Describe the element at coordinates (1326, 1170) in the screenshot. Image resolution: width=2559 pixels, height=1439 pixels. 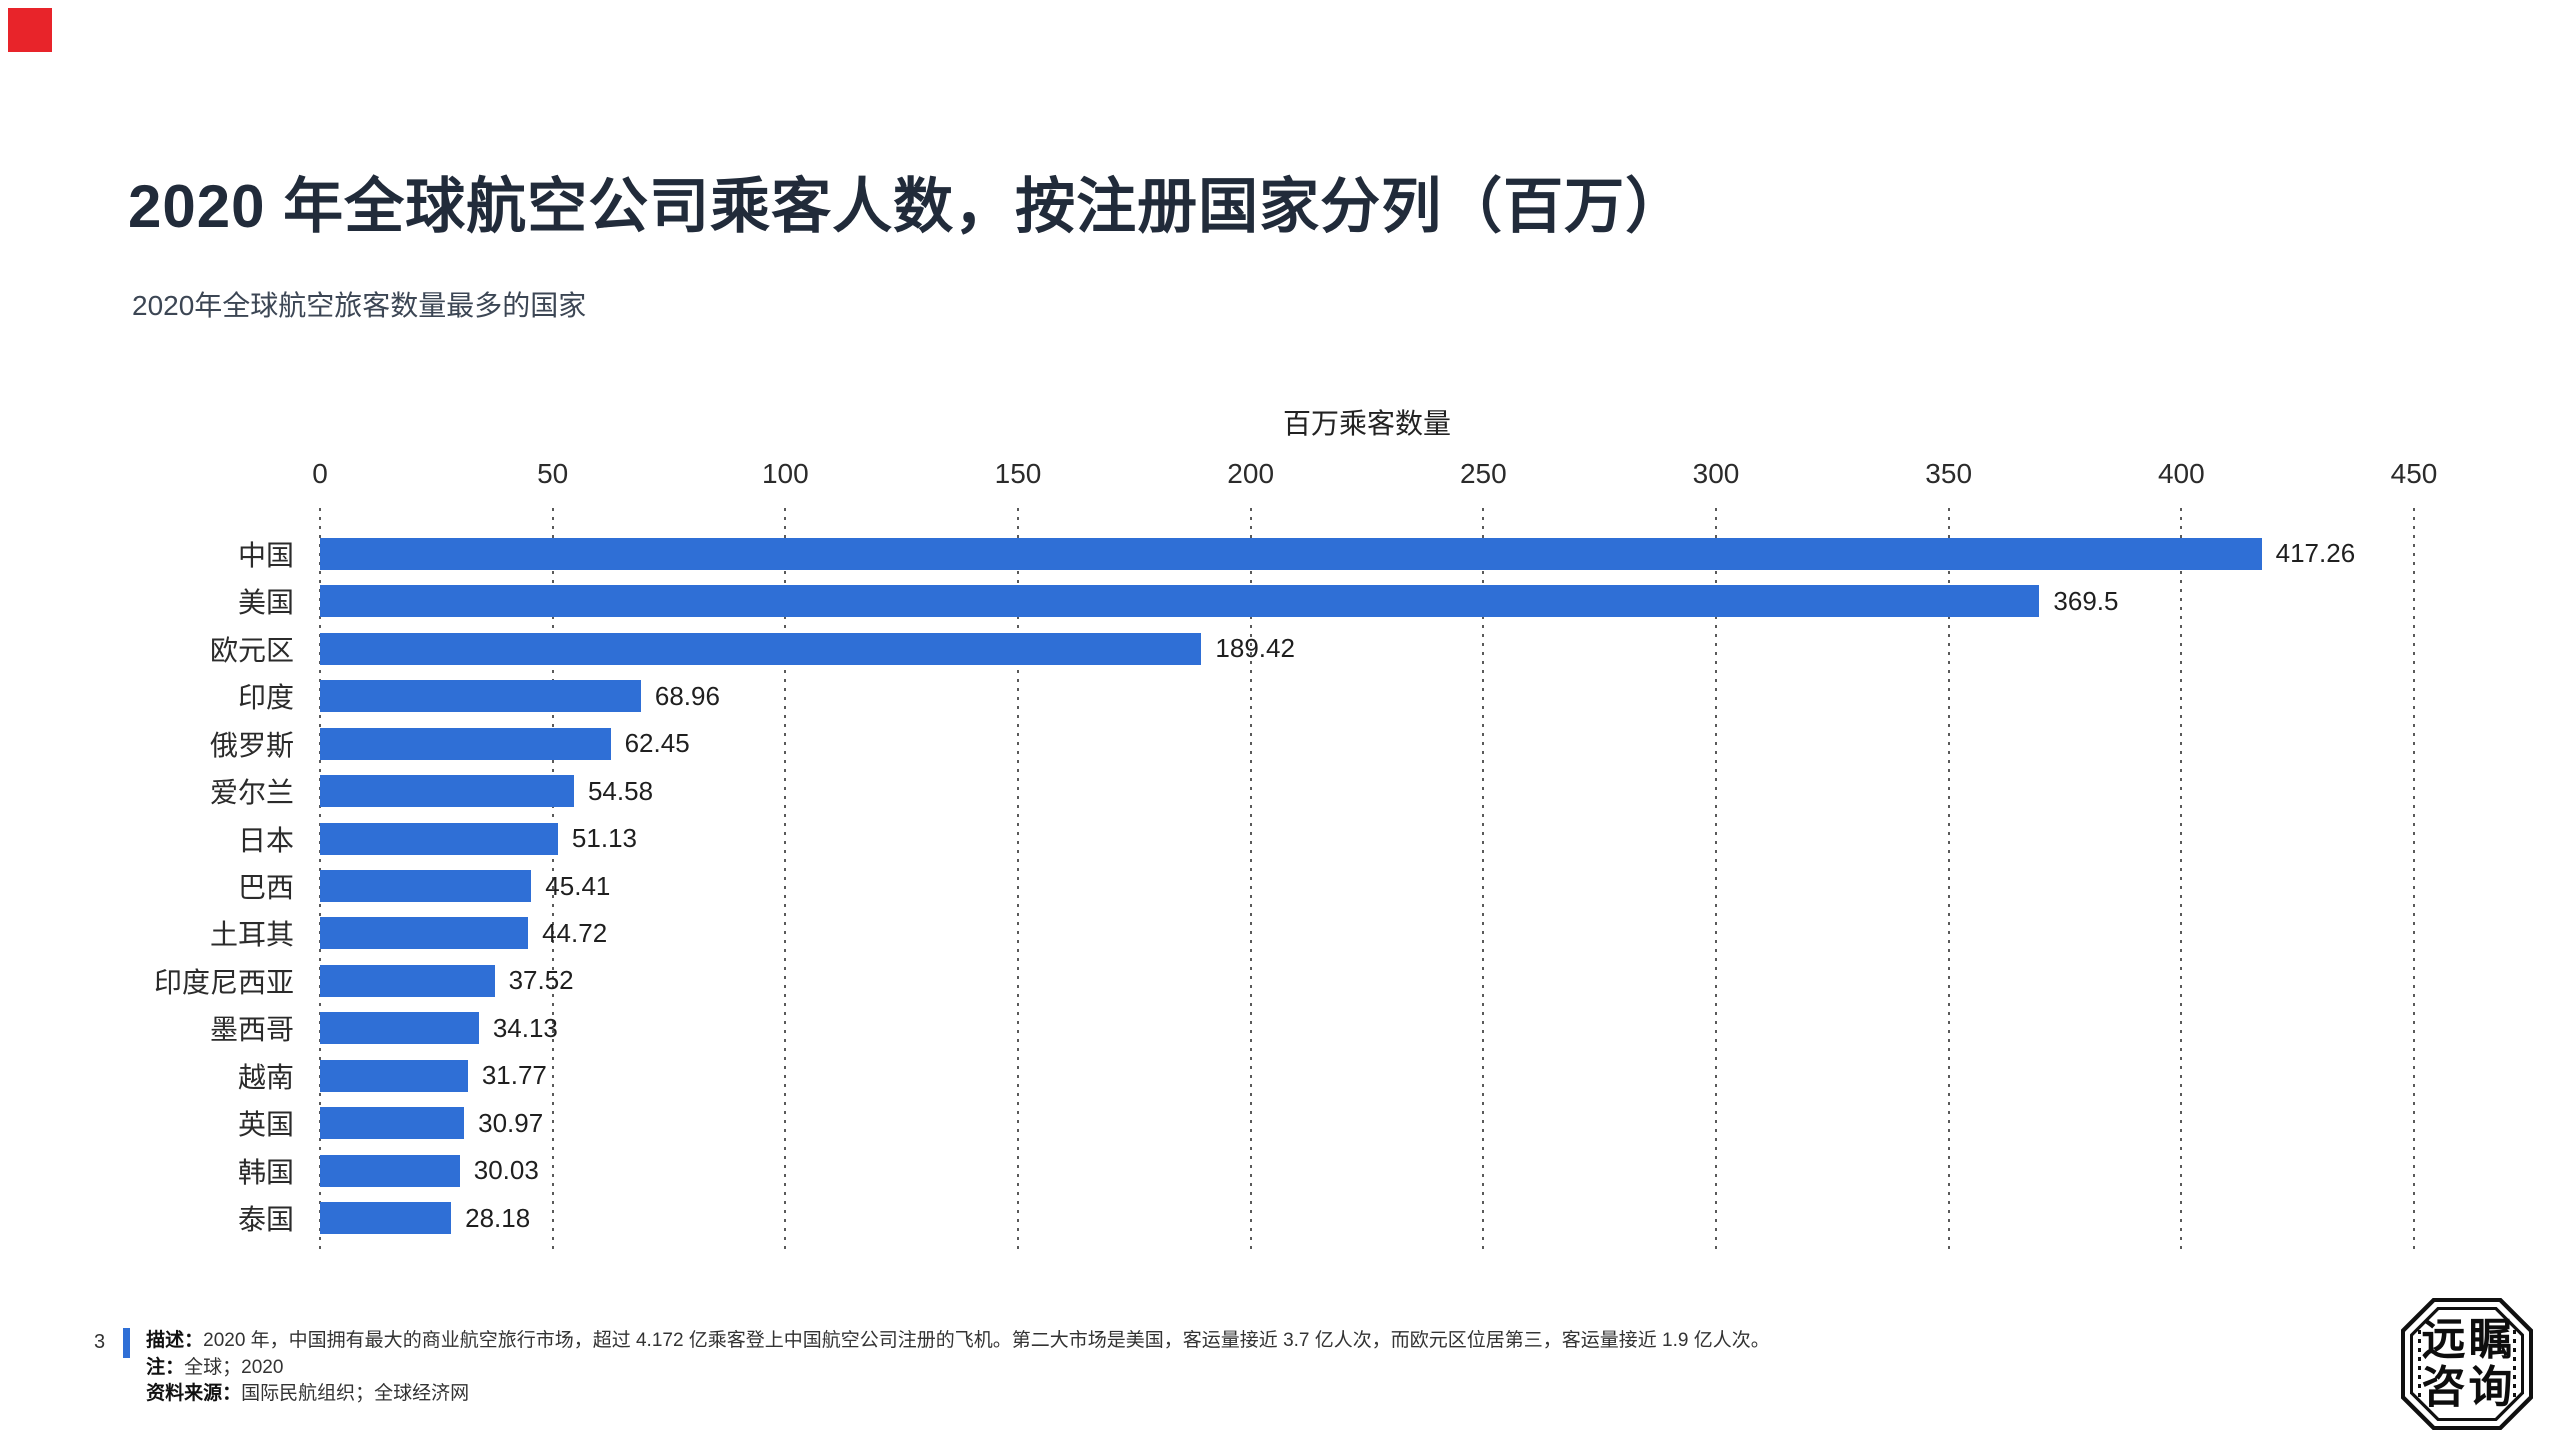
I see `bar-row: 韩国 30.03` at that location.